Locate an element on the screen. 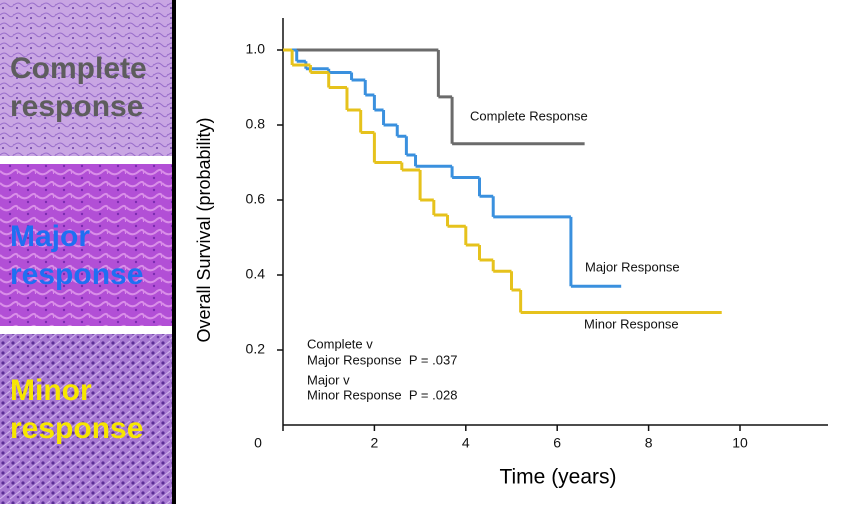  y-tick-label: 0.2 is located at coordinates (256, 349).